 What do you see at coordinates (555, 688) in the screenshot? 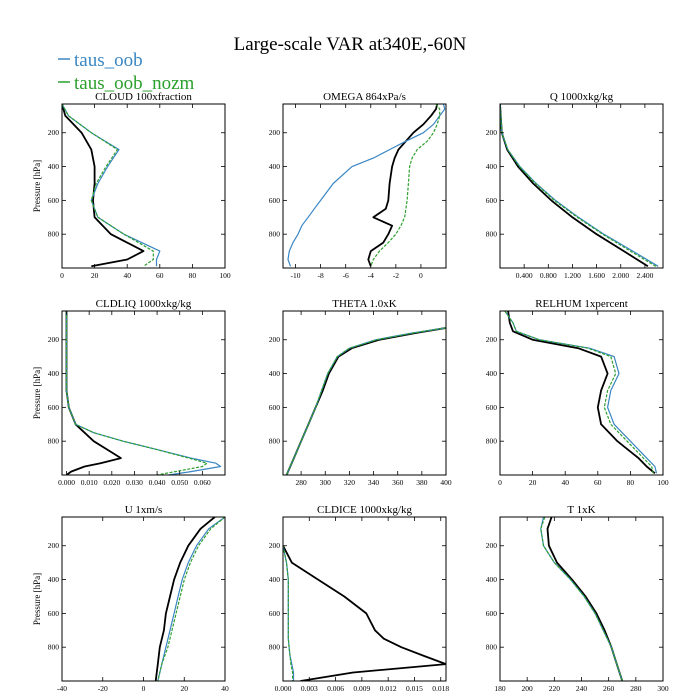
I see `panel-9-xtick-label: 220` at bounding box center [555, 688].